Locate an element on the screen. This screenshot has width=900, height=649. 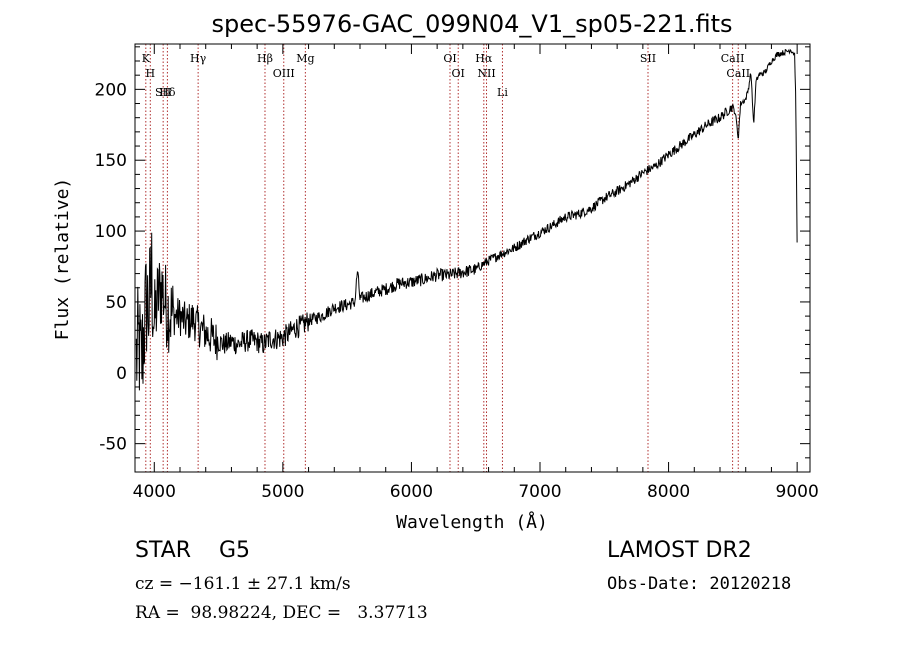
chart-title: spec-55976-GAC_099N04_V1_sp05-221.fits is located at coordinates (472, 24).